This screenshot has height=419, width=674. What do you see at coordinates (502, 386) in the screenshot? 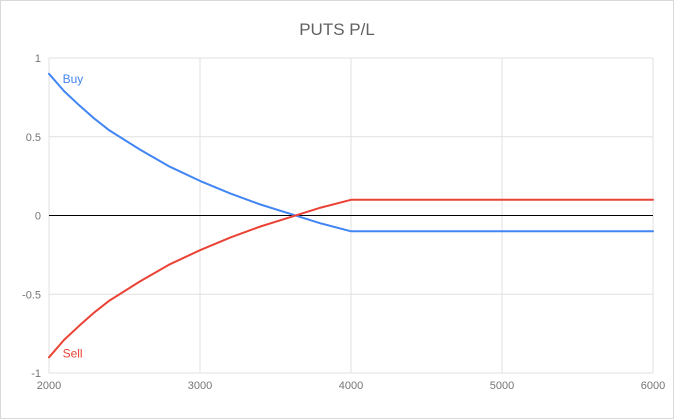
I see `x-tick-label: 5000` at bounding box center [502, 386].